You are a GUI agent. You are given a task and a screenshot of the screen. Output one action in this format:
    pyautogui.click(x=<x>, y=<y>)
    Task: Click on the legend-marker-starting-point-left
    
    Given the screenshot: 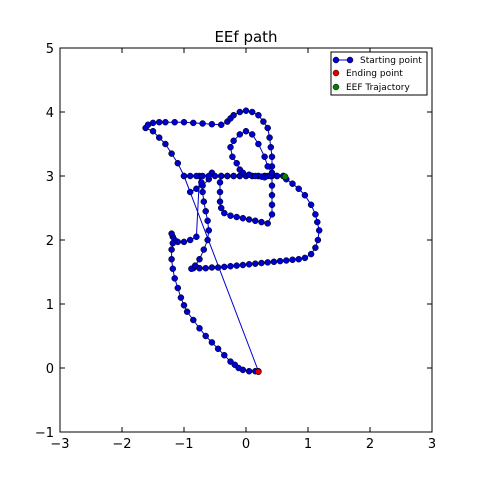 What is the action you would take?
    pyautogui.click(x=336, y=60)
    